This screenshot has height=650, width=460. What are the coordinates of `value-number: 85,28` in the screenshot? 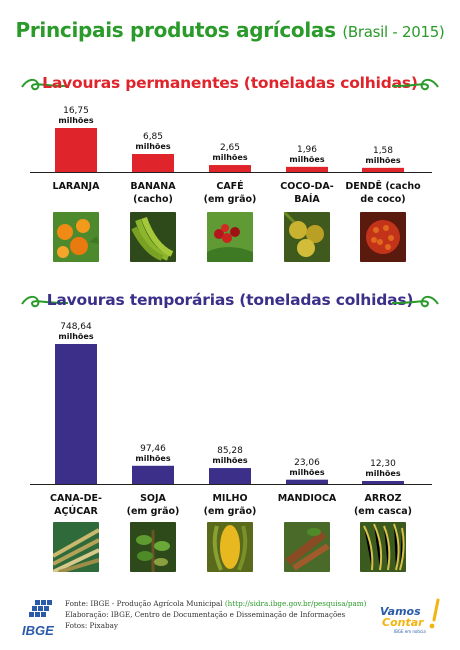 It's located at (230, 451).